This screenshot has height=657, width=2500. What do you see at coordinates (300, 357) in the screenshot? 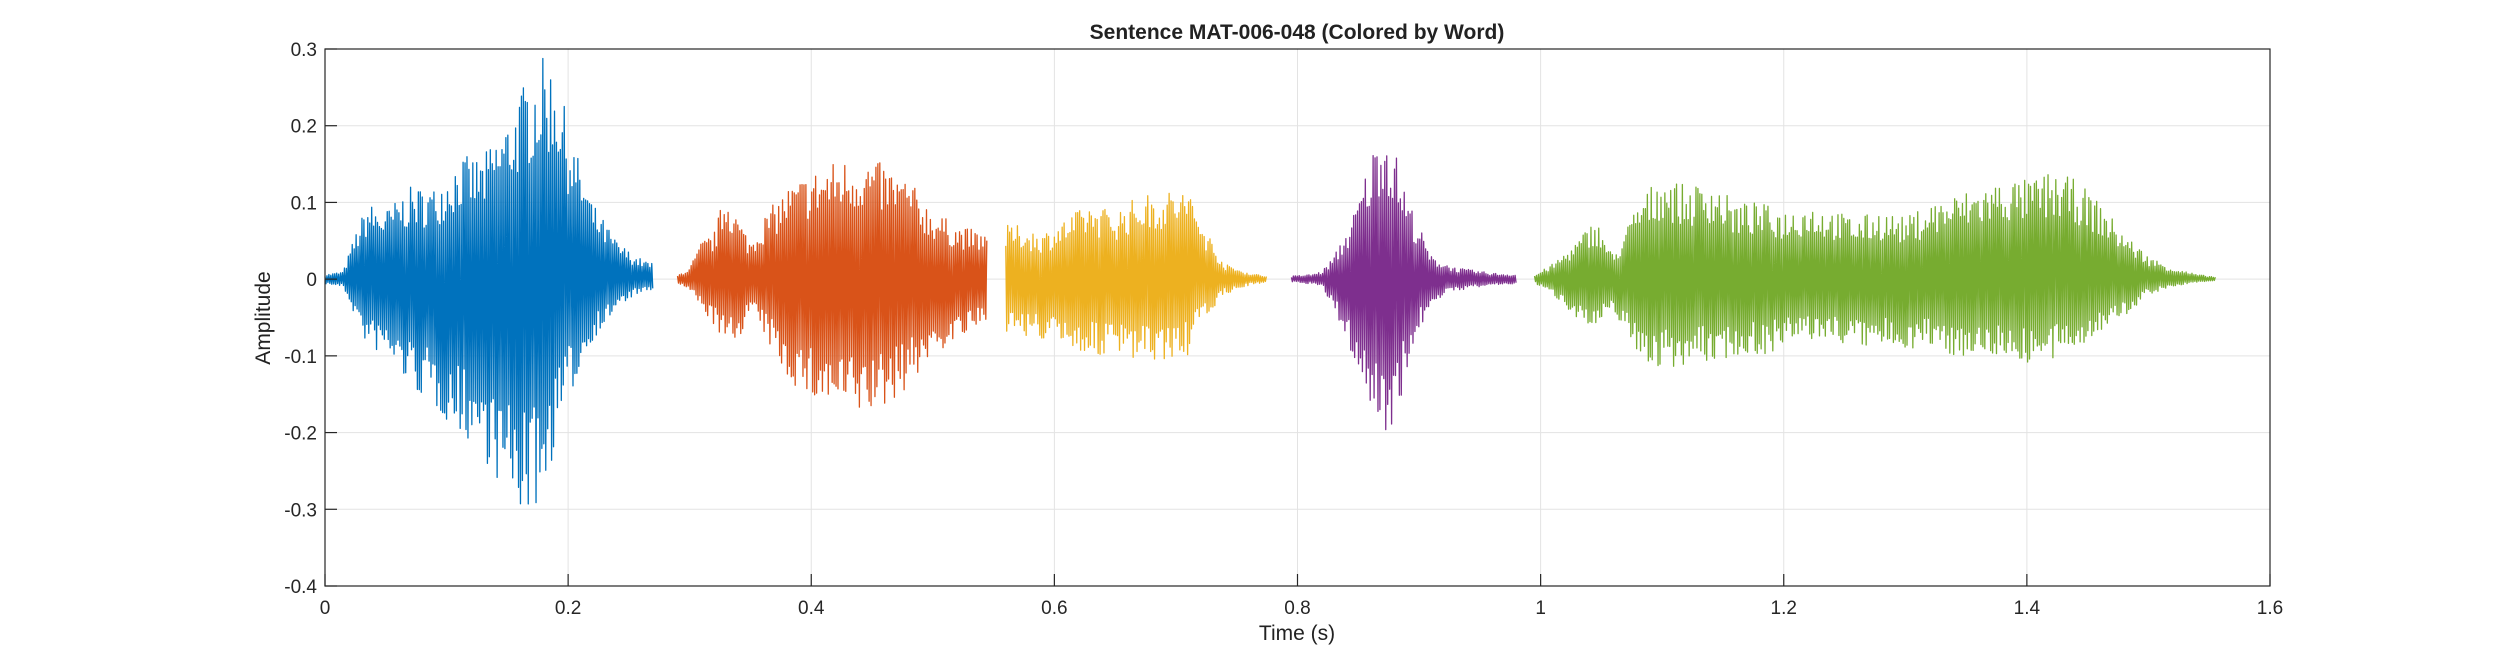
I see `y-tick-label: -0.1` at bounding box center [300, 357].